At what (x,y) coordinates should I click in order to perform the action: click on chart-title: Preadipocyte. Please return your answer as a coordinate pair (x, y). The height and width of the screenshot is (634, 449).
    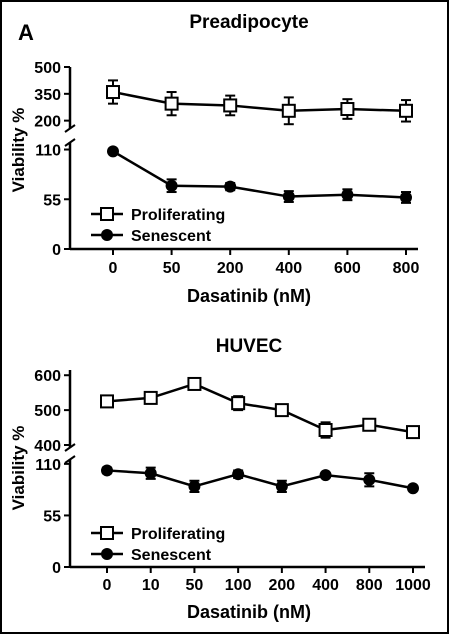
    Looking at the image, I should click on (248, 22).